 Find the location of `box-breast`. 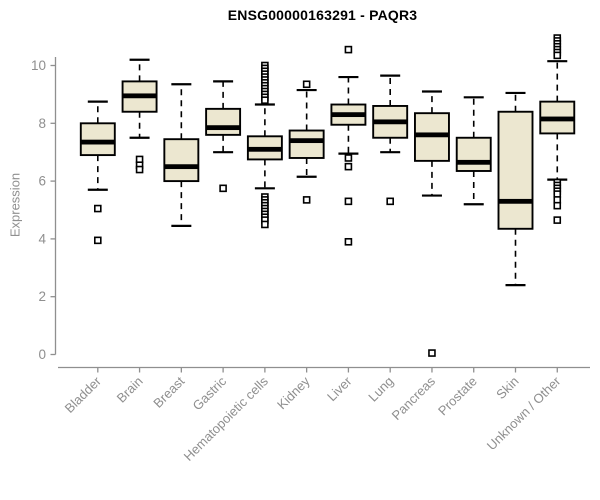

box-breast is located at coordinates (181, 155).